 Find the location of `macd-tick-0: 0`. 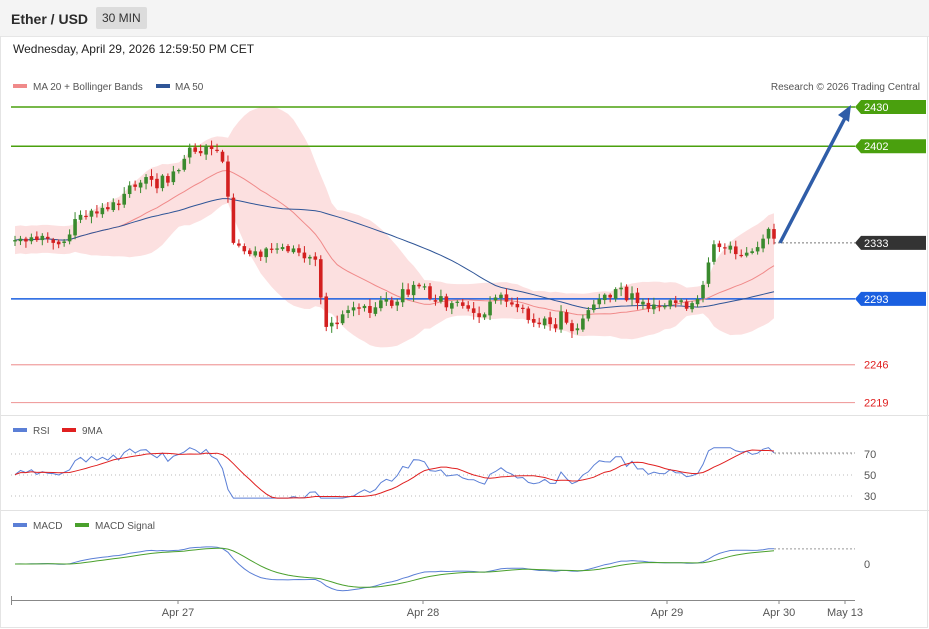

macd-tick-0: 0 is located at coordinates (867, 565).